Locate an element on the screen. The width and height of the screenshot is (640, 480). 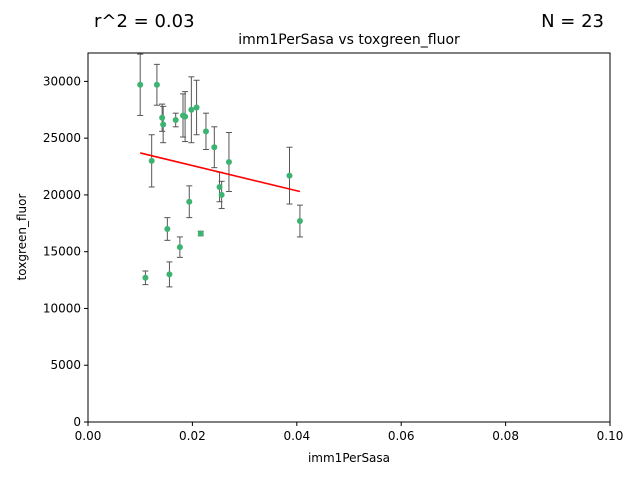
regression-line-group is located at coordinates (220, 172).